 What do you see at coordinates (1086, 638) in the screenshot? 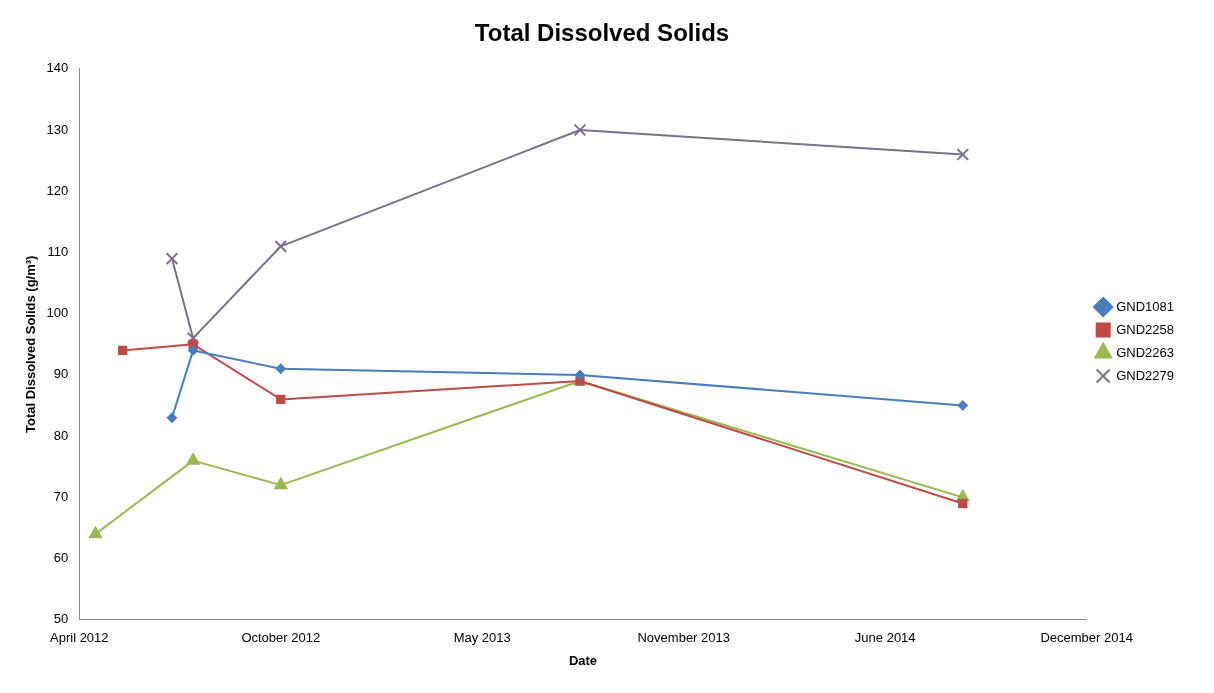
I see `x-tick-label: December 2014` at bounding box center [1086, 638].